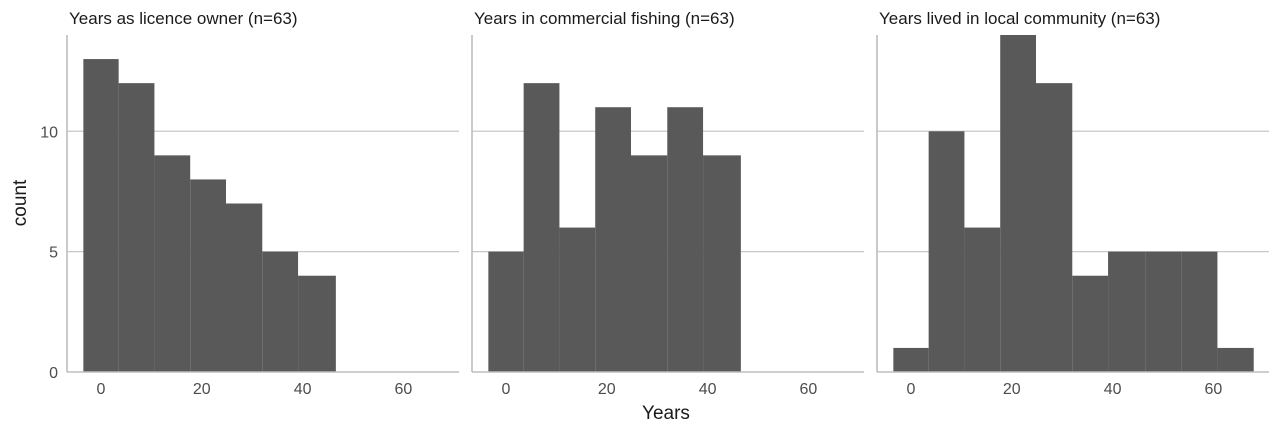 The width and height of the screenshot is (1274, 427). Describe the element at coordinates (20, 202) in the screenshot. I see `y-axis-title: count` at that location.